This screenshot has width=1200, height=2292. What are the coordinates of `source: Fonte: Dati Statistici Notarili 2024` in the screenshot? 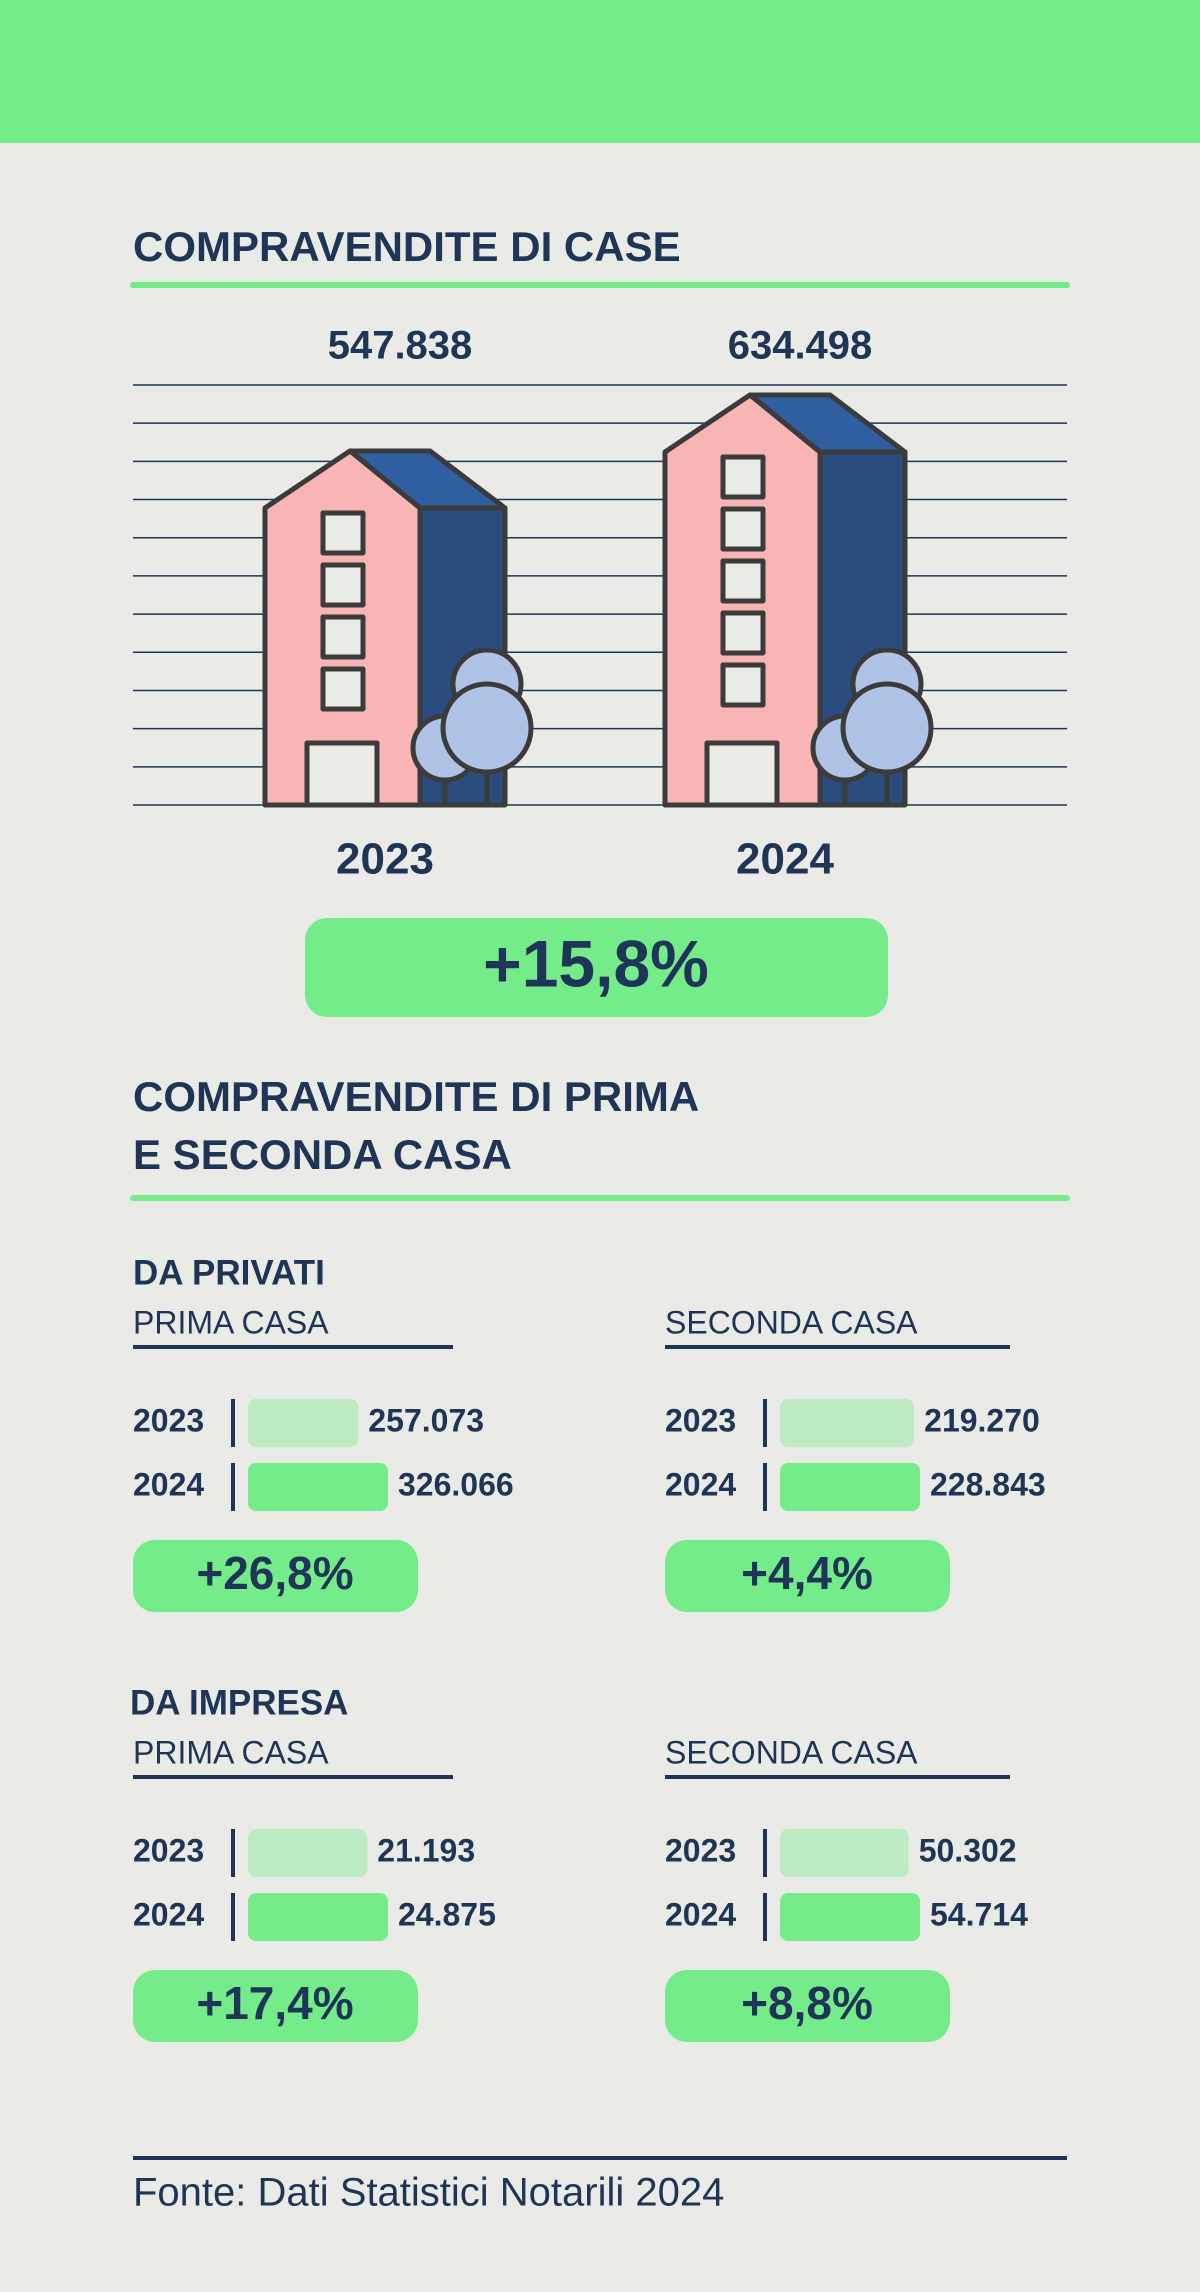 It's located at (428, 2193).